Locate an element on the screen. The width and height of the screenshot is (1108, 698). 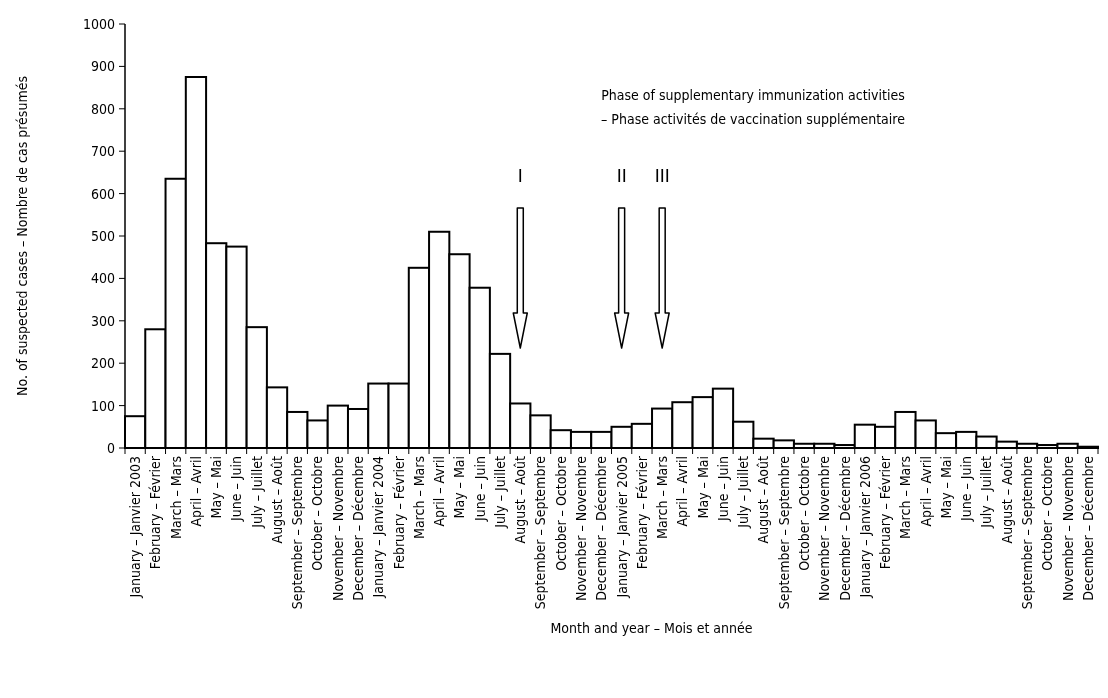
y-tick-label: 600 is located at coordinates (102, 193).